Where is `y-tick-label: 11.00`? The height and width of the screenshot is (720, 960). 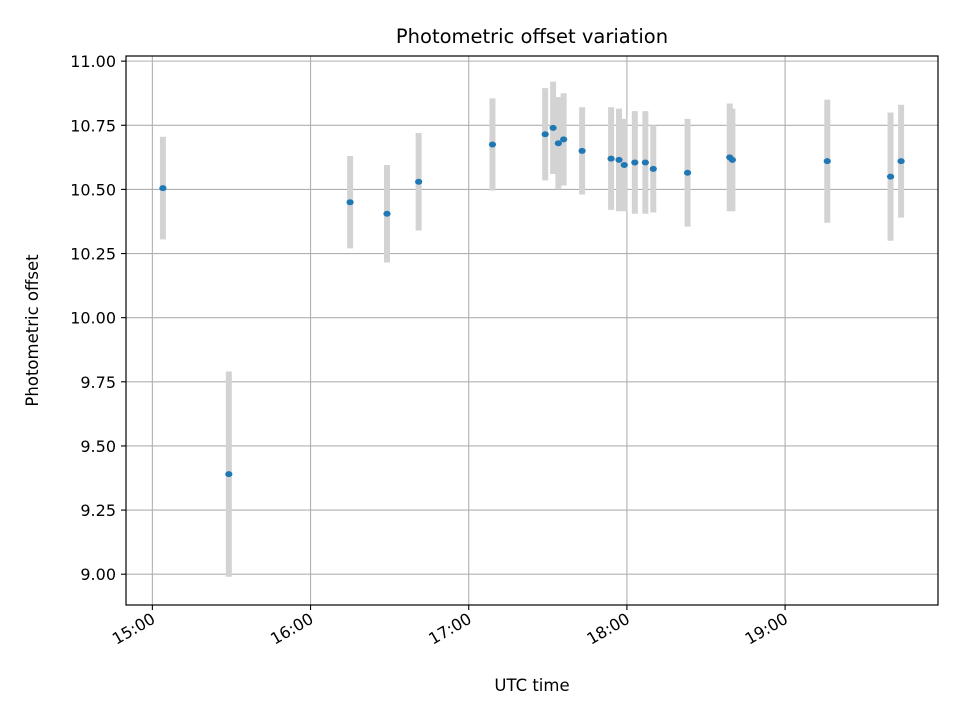 y-tick-label: 11.00 is located at coordinates (93, 61).